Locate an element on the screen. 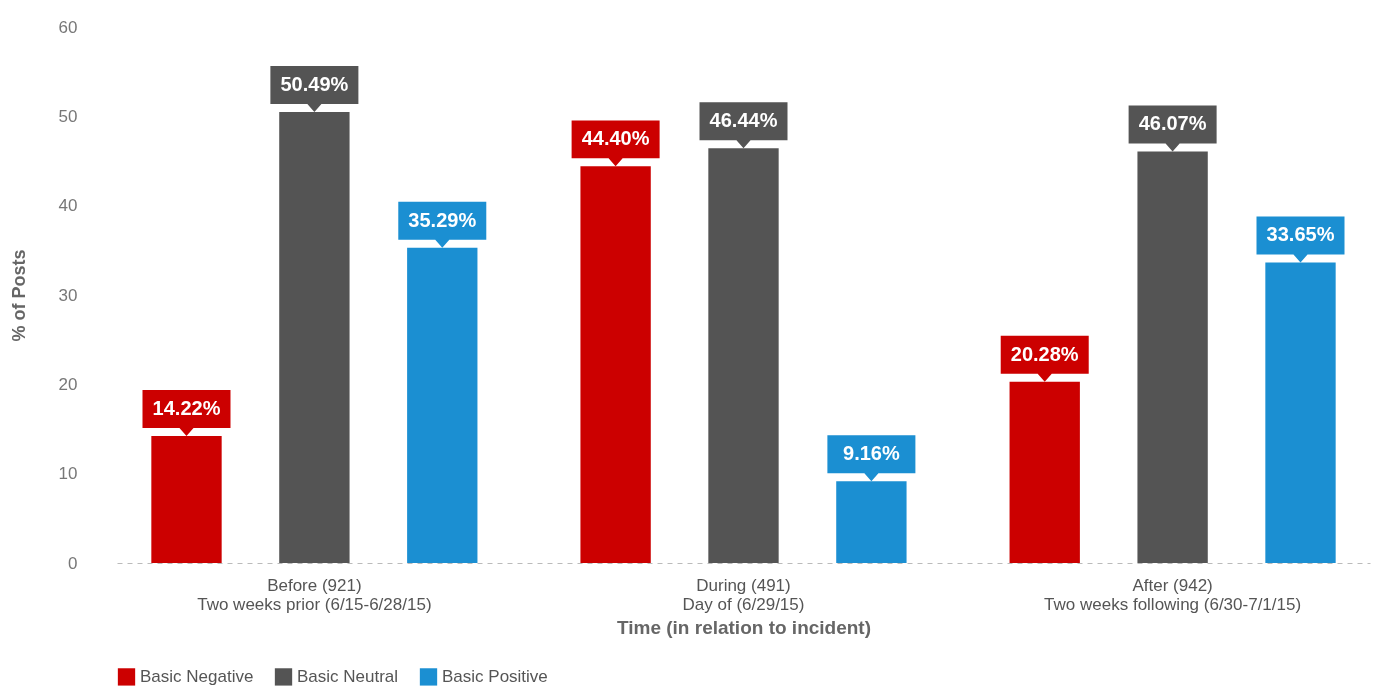 The width and height of the screenshot is (1380, 694). legend-label: Basic Positive is located at coordinates (495, 676).